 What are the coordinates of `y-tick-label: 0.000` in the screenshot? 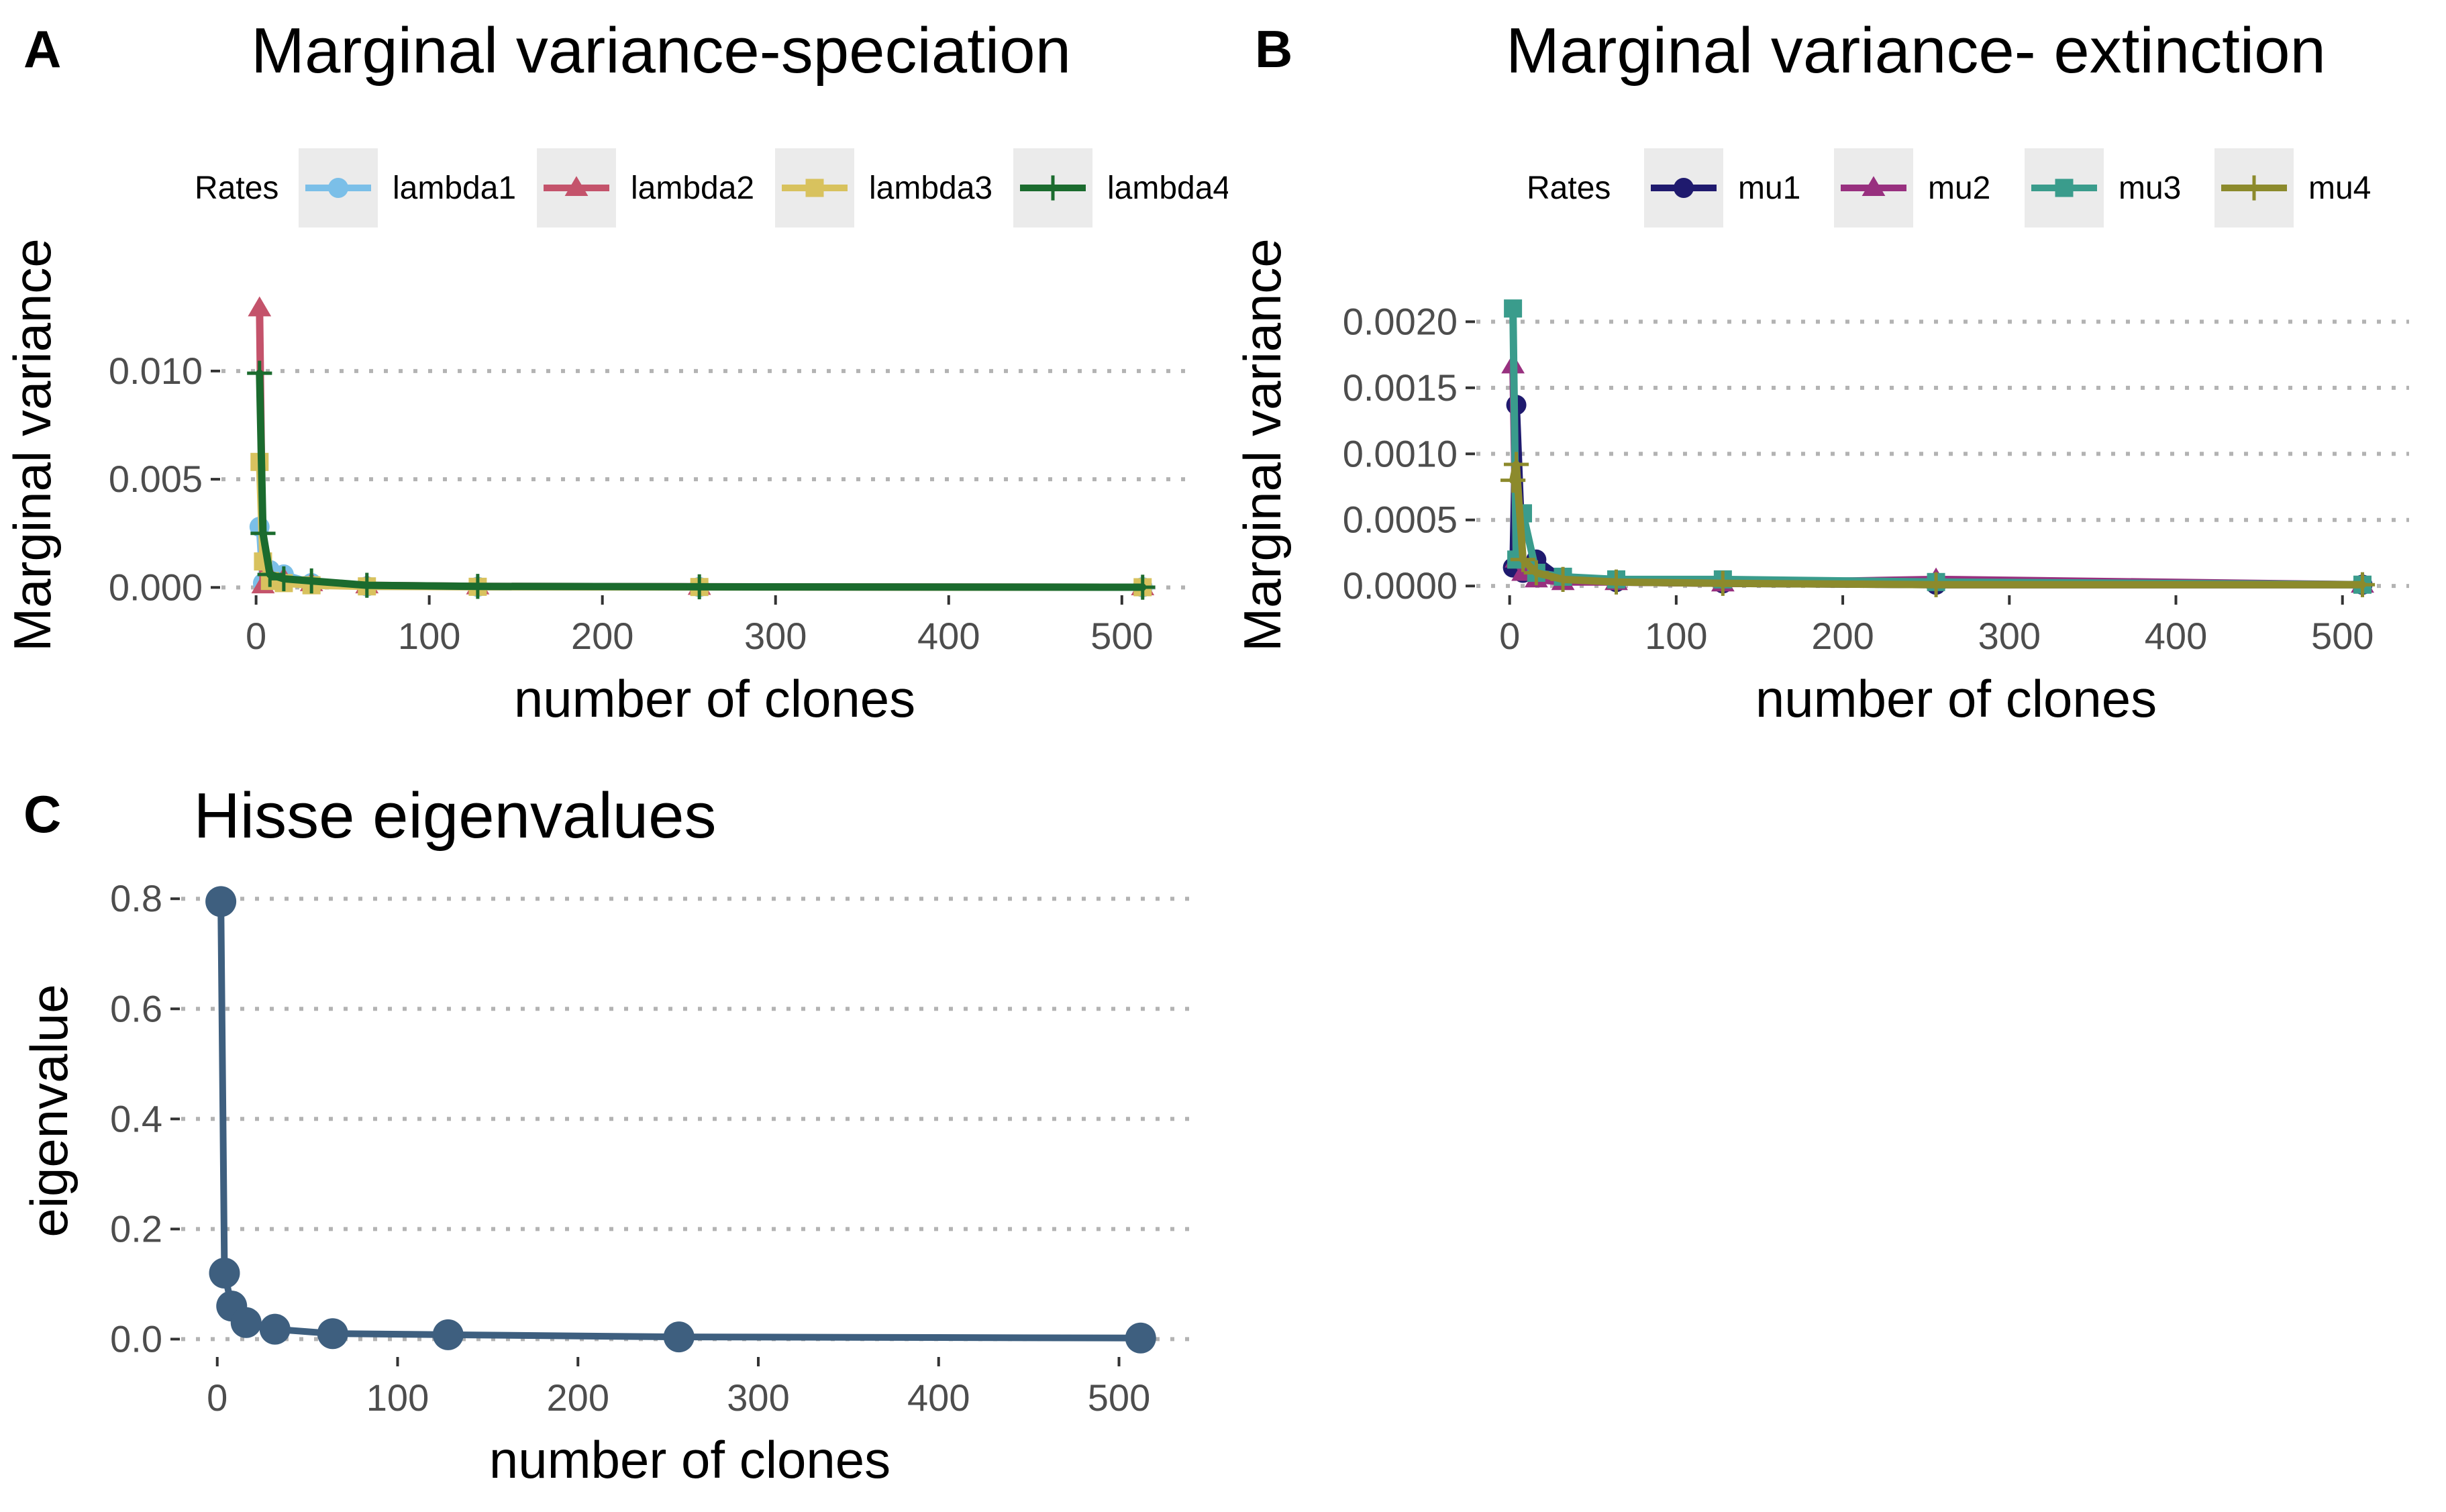 It's located at (156, 587).